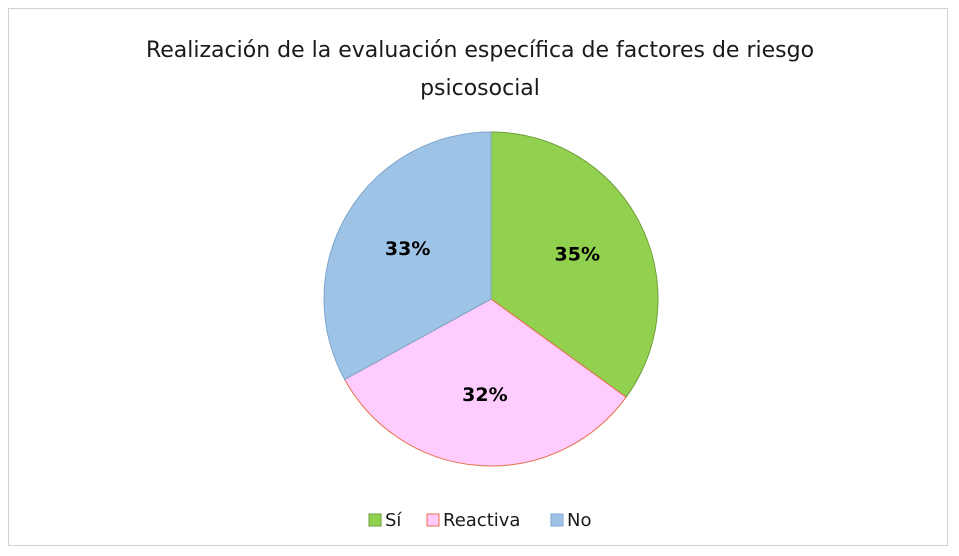 This screenshot has height=556, width=959. I want to click on legend-label: No, so click(579, 520).